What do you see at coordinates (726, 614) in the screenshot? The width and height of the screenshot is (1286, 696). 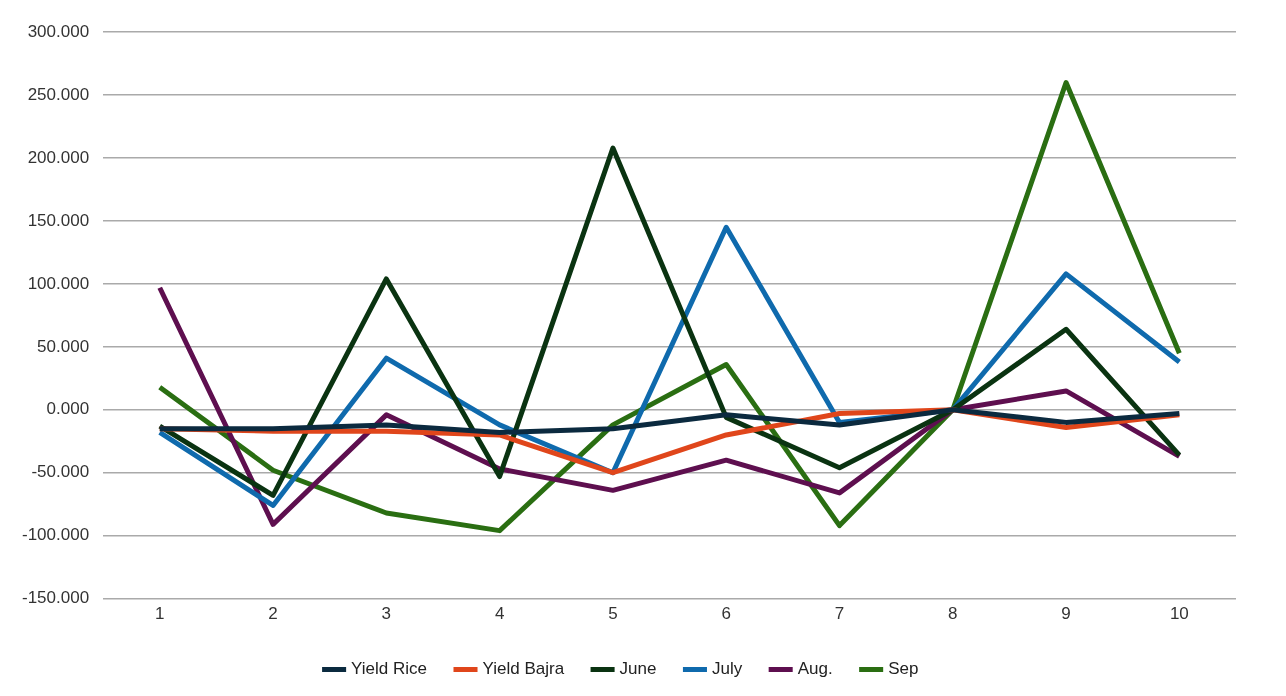 I see `x-tick-label: 6` at bounding box center [726, 614].